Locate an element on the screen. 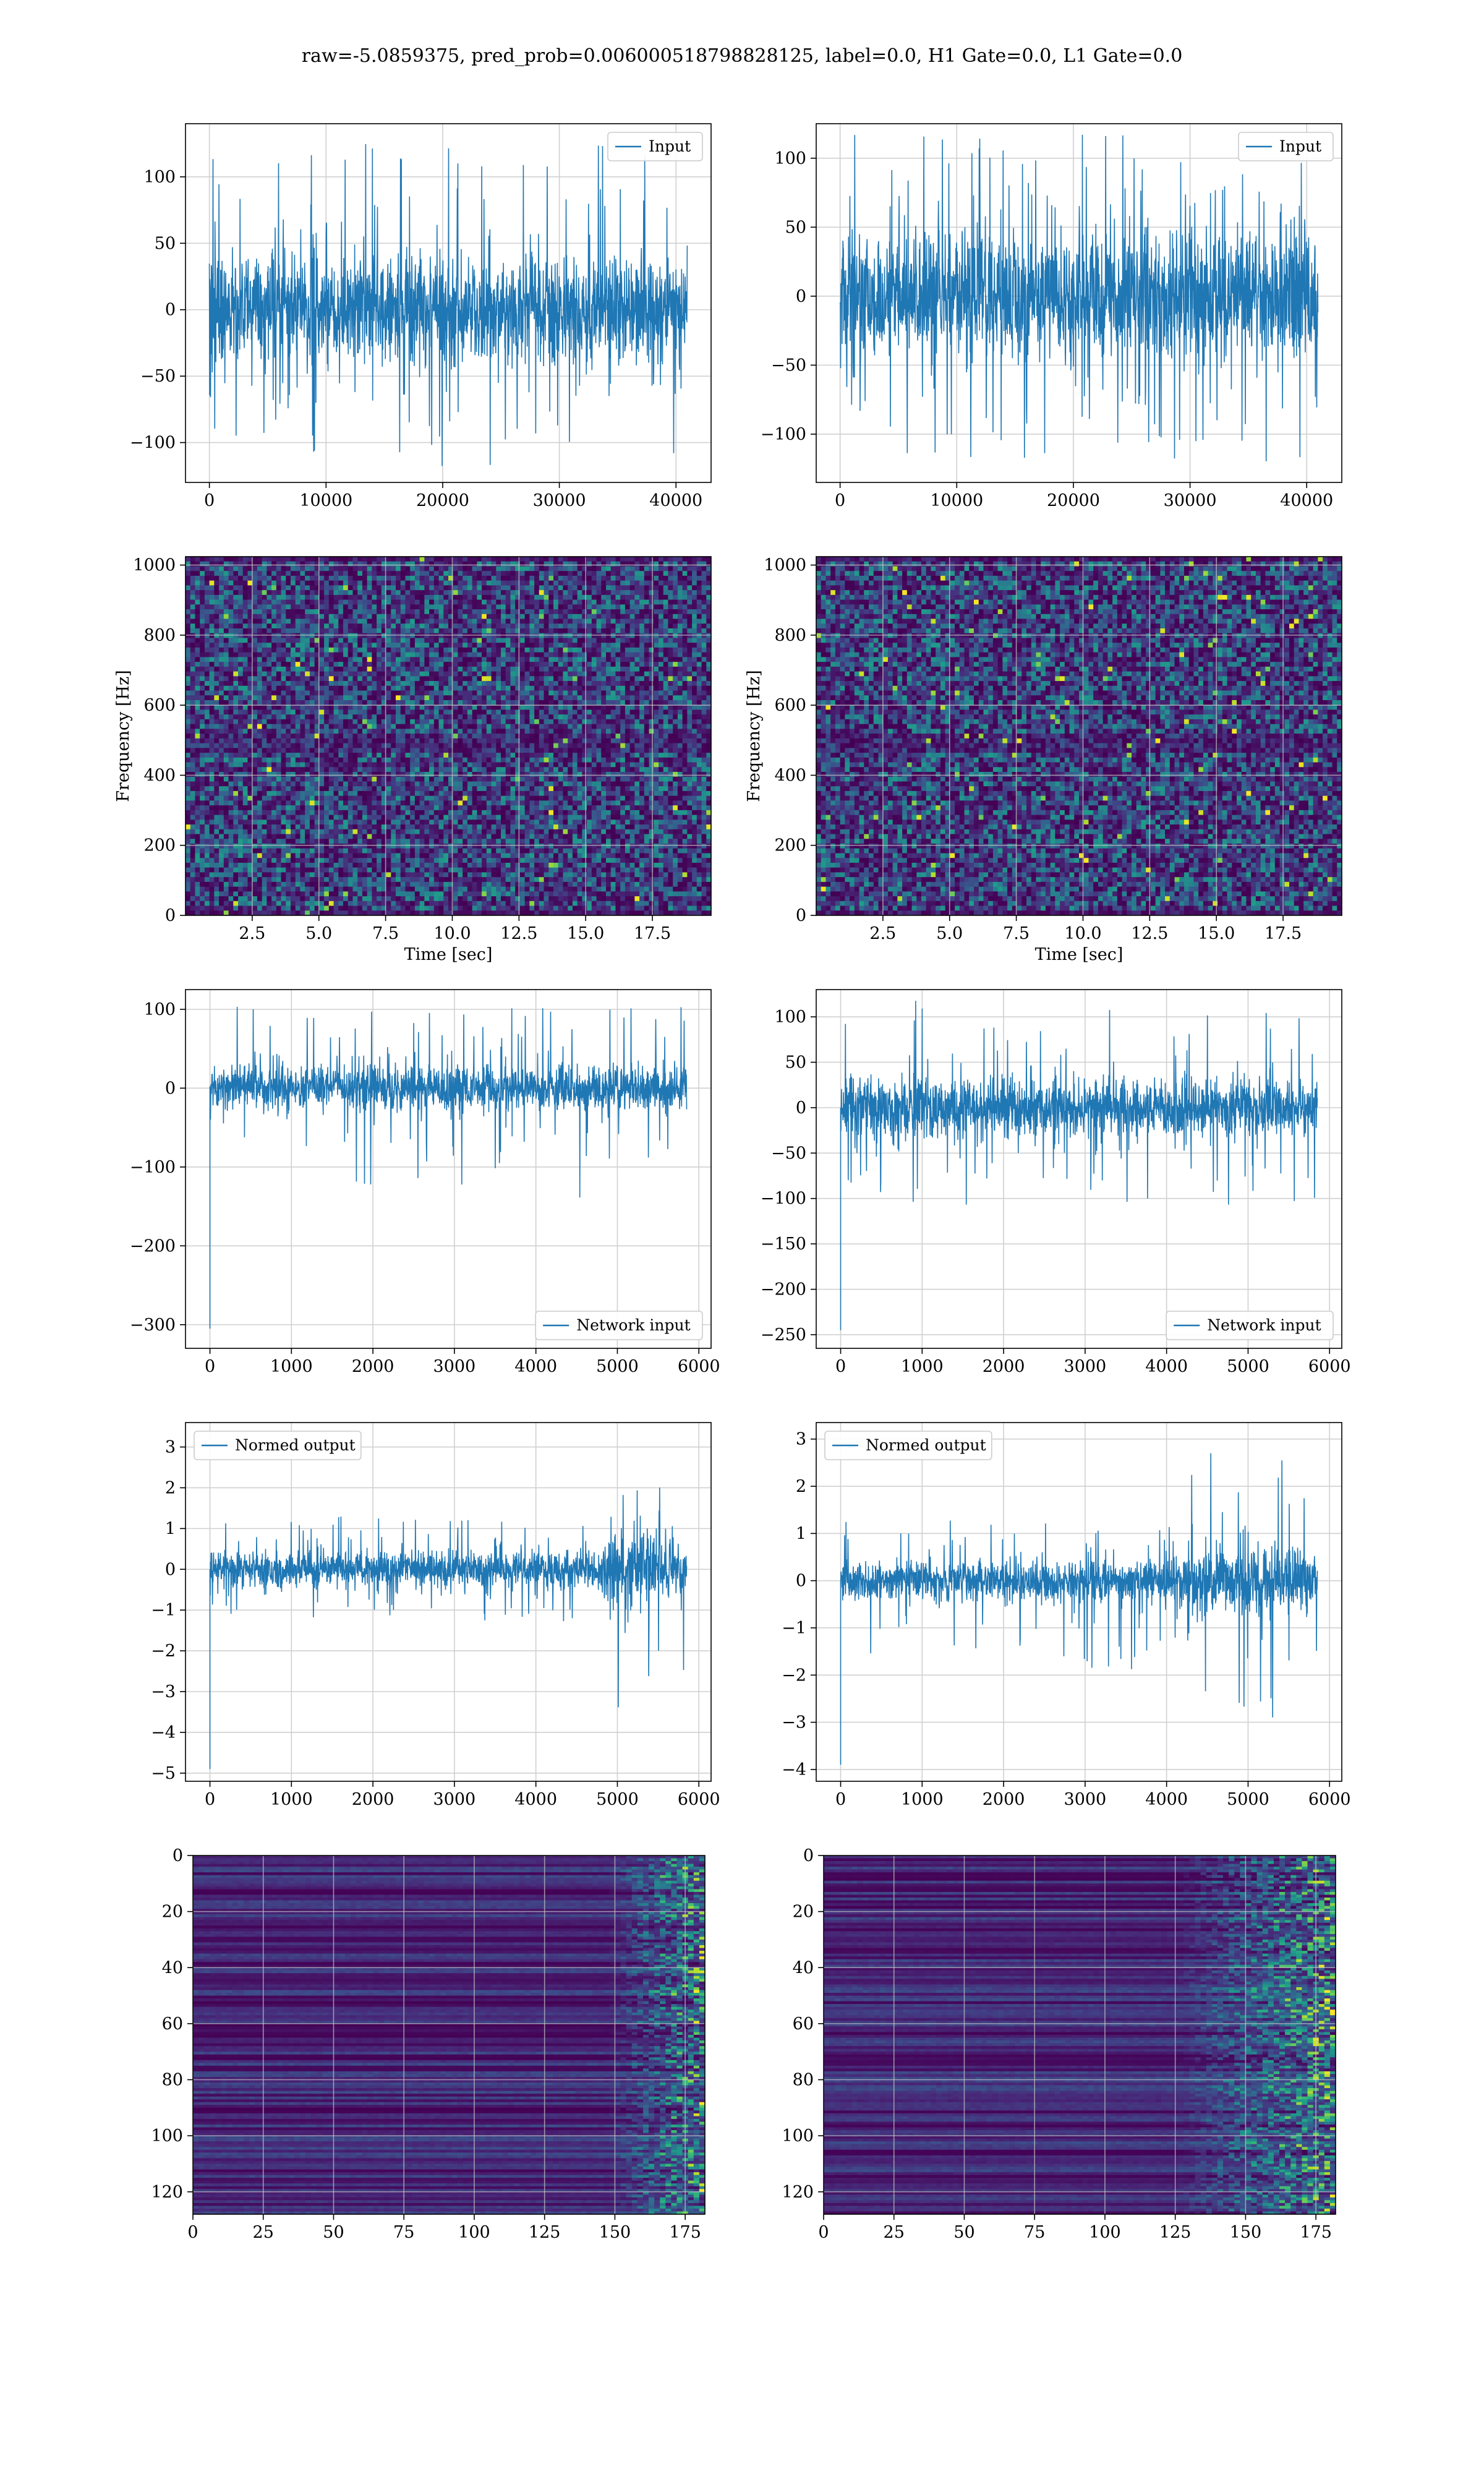 This screenshot has height=2474, width=1484. x-tick-label: 25 is located at coordinates (263, 2232).